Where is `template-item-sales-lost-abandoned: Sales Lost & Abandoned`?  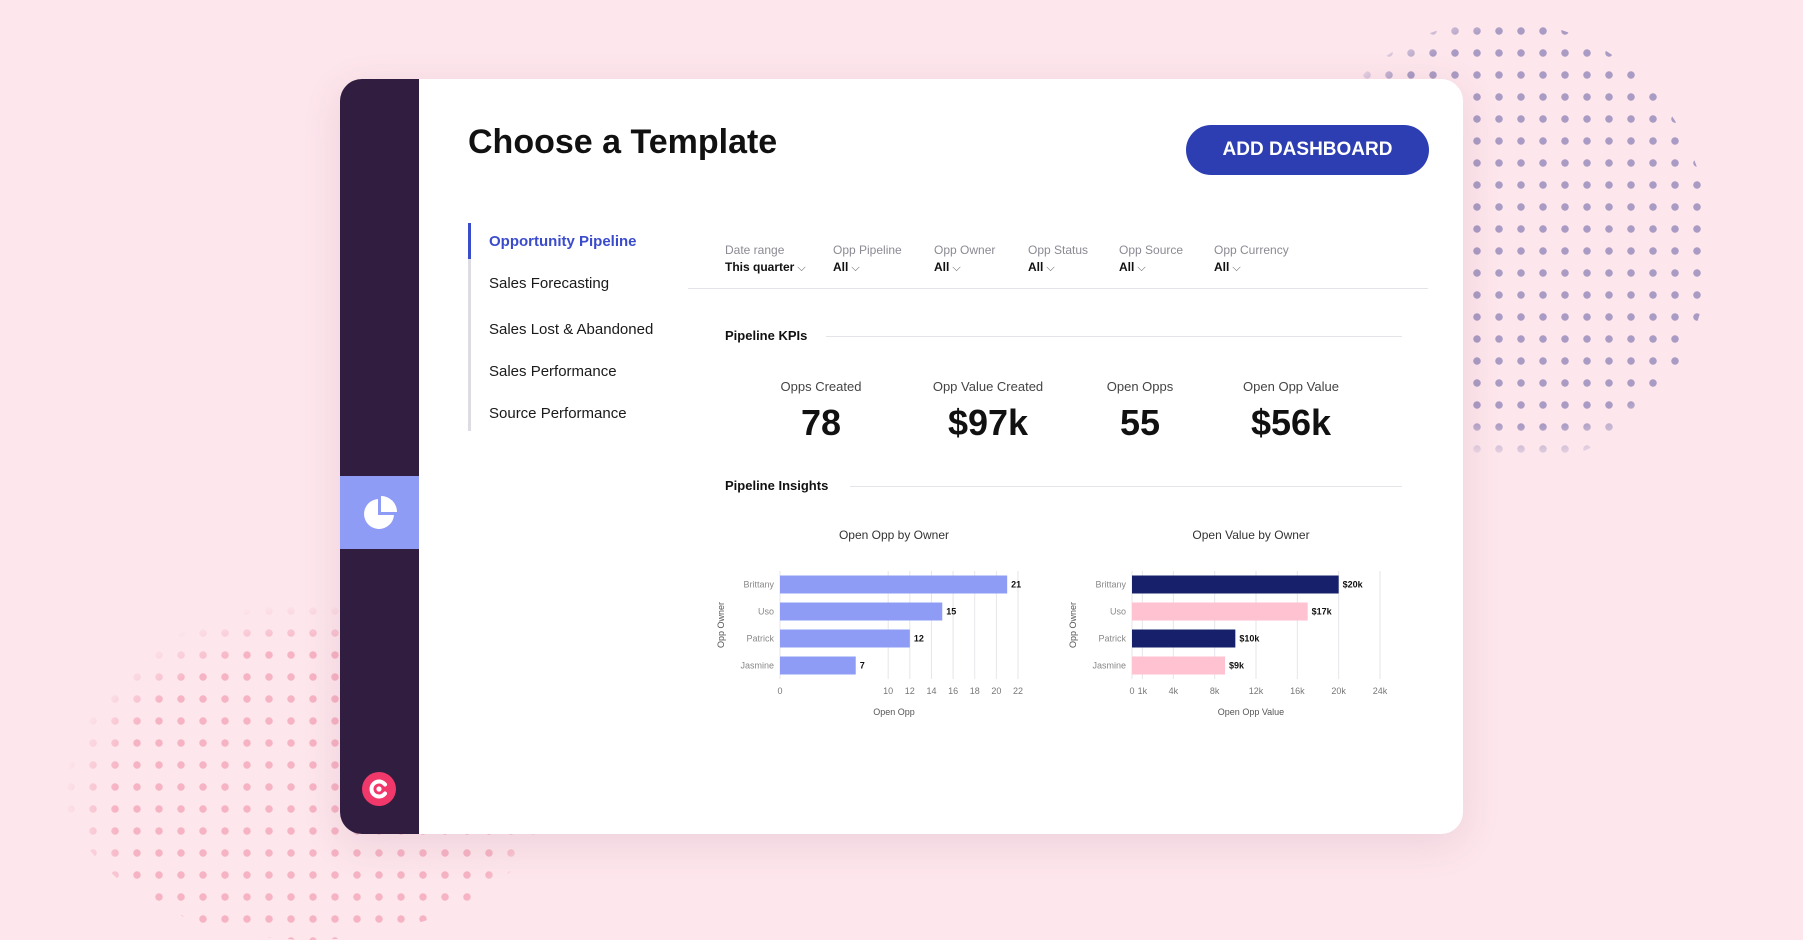
template-item-sales-lost-abandoned: Sales Lost & Abandoned is located at coordinates (571, 329).